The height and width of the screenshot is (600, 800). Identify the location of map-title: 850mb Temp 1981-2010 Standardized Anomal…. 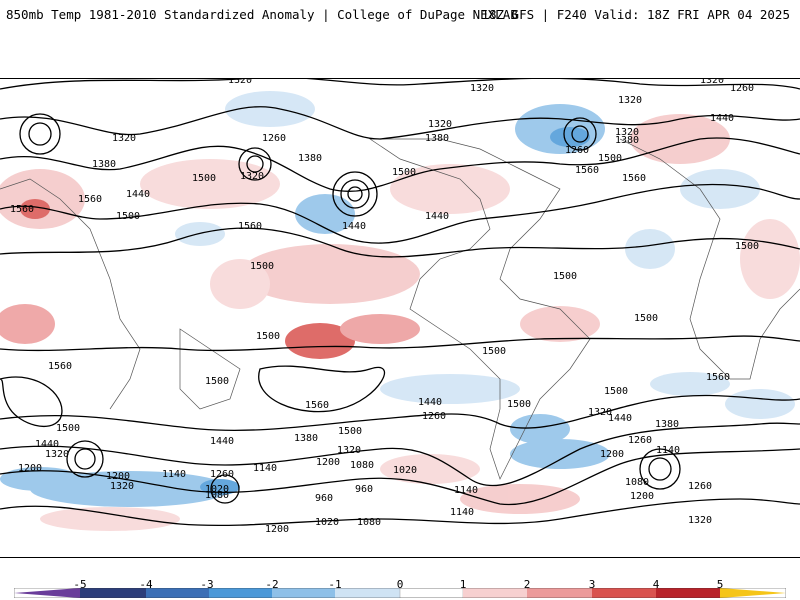
(262, 14).